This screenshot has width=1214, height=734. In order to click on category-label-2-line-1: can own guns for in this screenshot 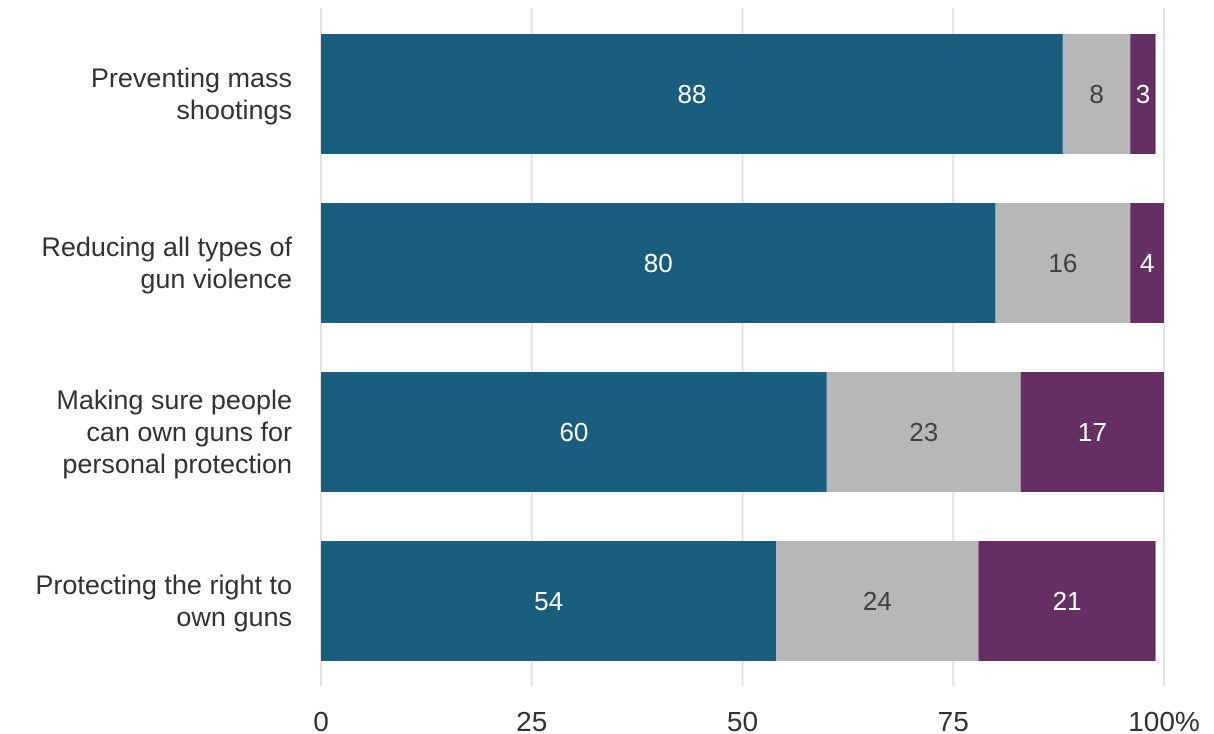, I will do `click(189, 432)`.